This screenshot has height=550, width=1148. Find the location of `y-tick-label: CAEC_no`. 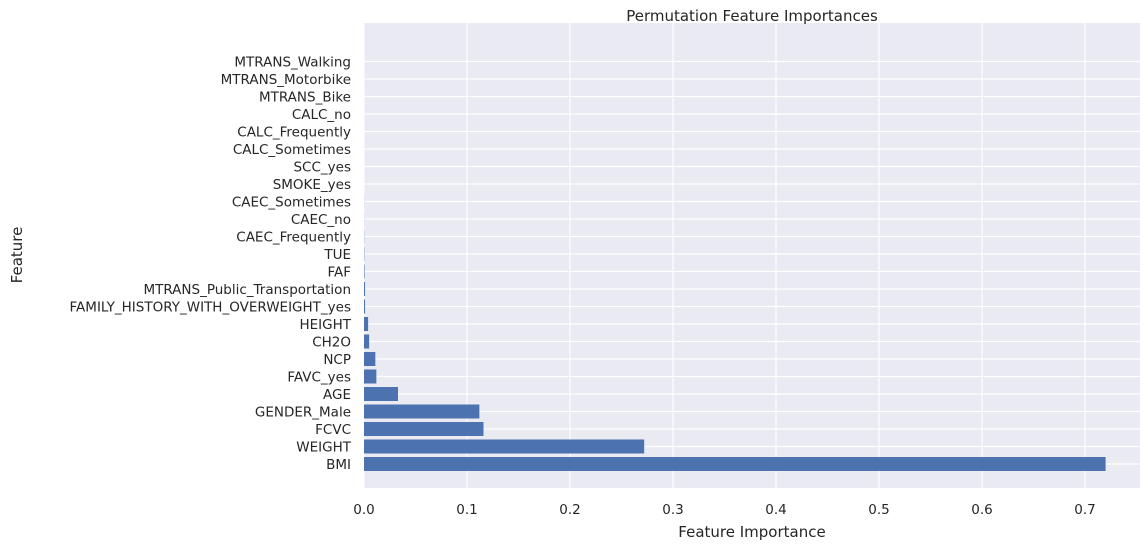

y-tick-label: CAEC_no is located at coordinates (321, 220).